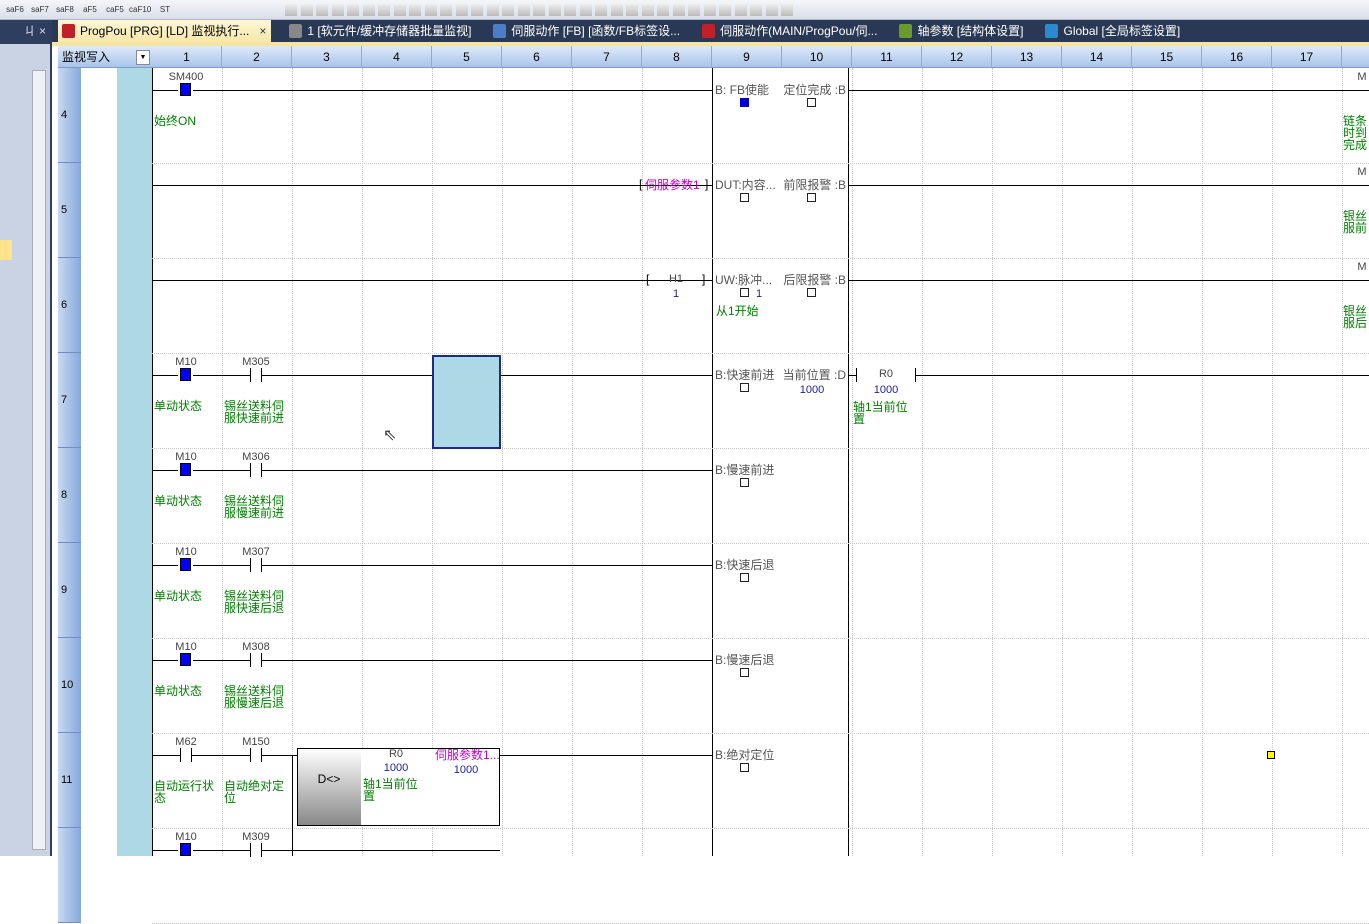 The width and height of the screenshot is (1369, 924). What do you see at coordinates (165, 9) in the screenshot?
I see `toolbar-button: ST` at bounding box center [165, 9].